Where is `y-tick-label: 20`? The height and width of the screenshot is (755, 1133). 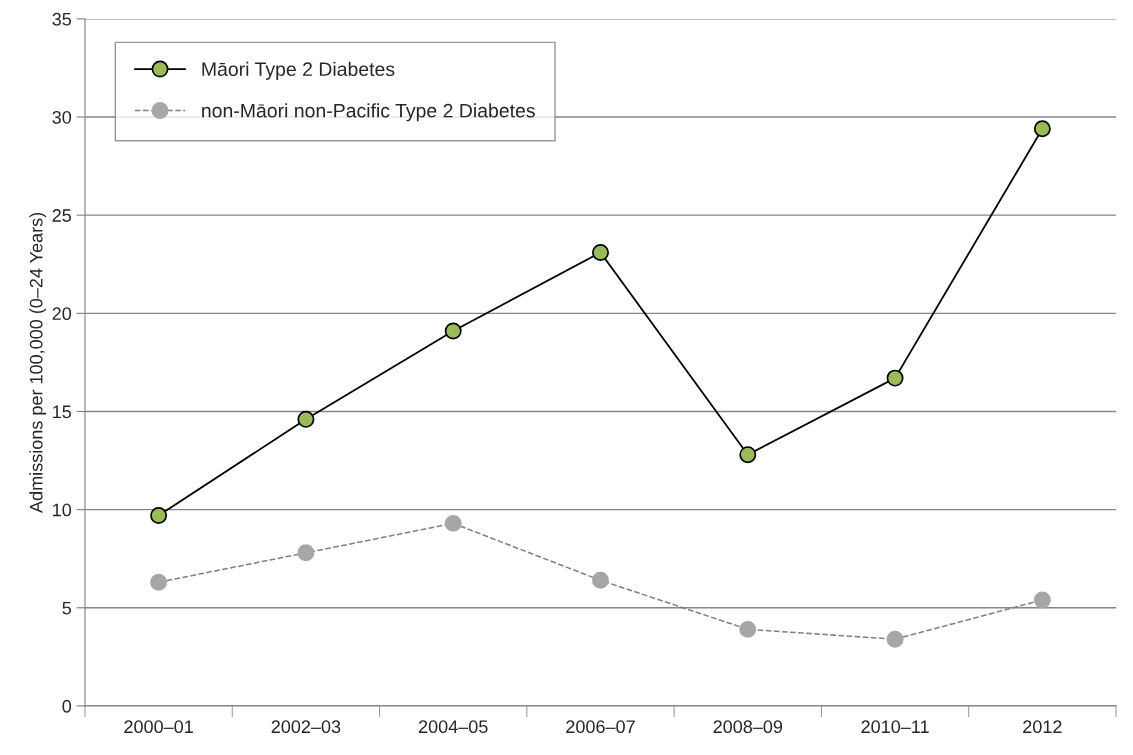 y-tick-label: 20 is located at coordinates (62, 314).